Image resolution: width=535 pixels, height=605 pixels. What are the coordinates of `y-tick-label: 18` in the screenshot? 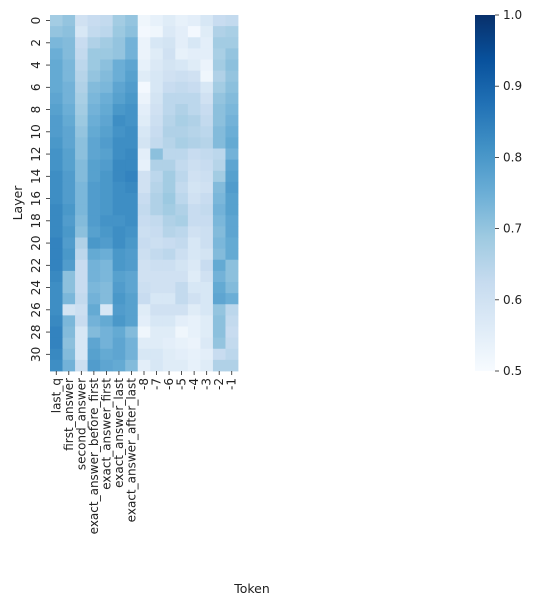 It's located at (36, 220).